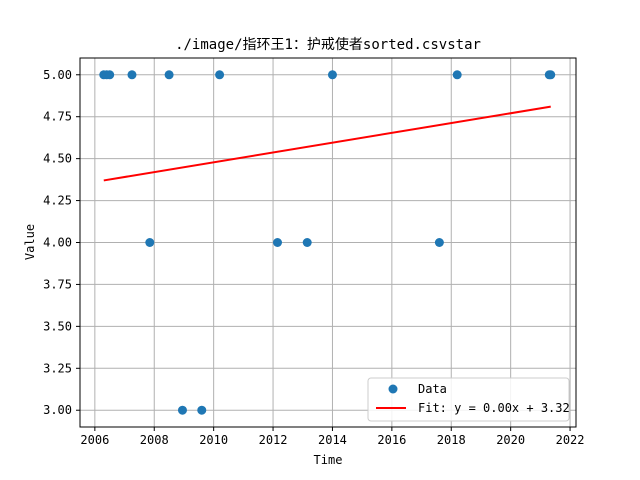 The width and height of the screenshot is (640, 480). What do you see at coordinates (328, 44) in the screenshot?
I see `chart-title: ./image/指环王1：护戒使者sorted.csvstar` at bounding box center [328, 44].